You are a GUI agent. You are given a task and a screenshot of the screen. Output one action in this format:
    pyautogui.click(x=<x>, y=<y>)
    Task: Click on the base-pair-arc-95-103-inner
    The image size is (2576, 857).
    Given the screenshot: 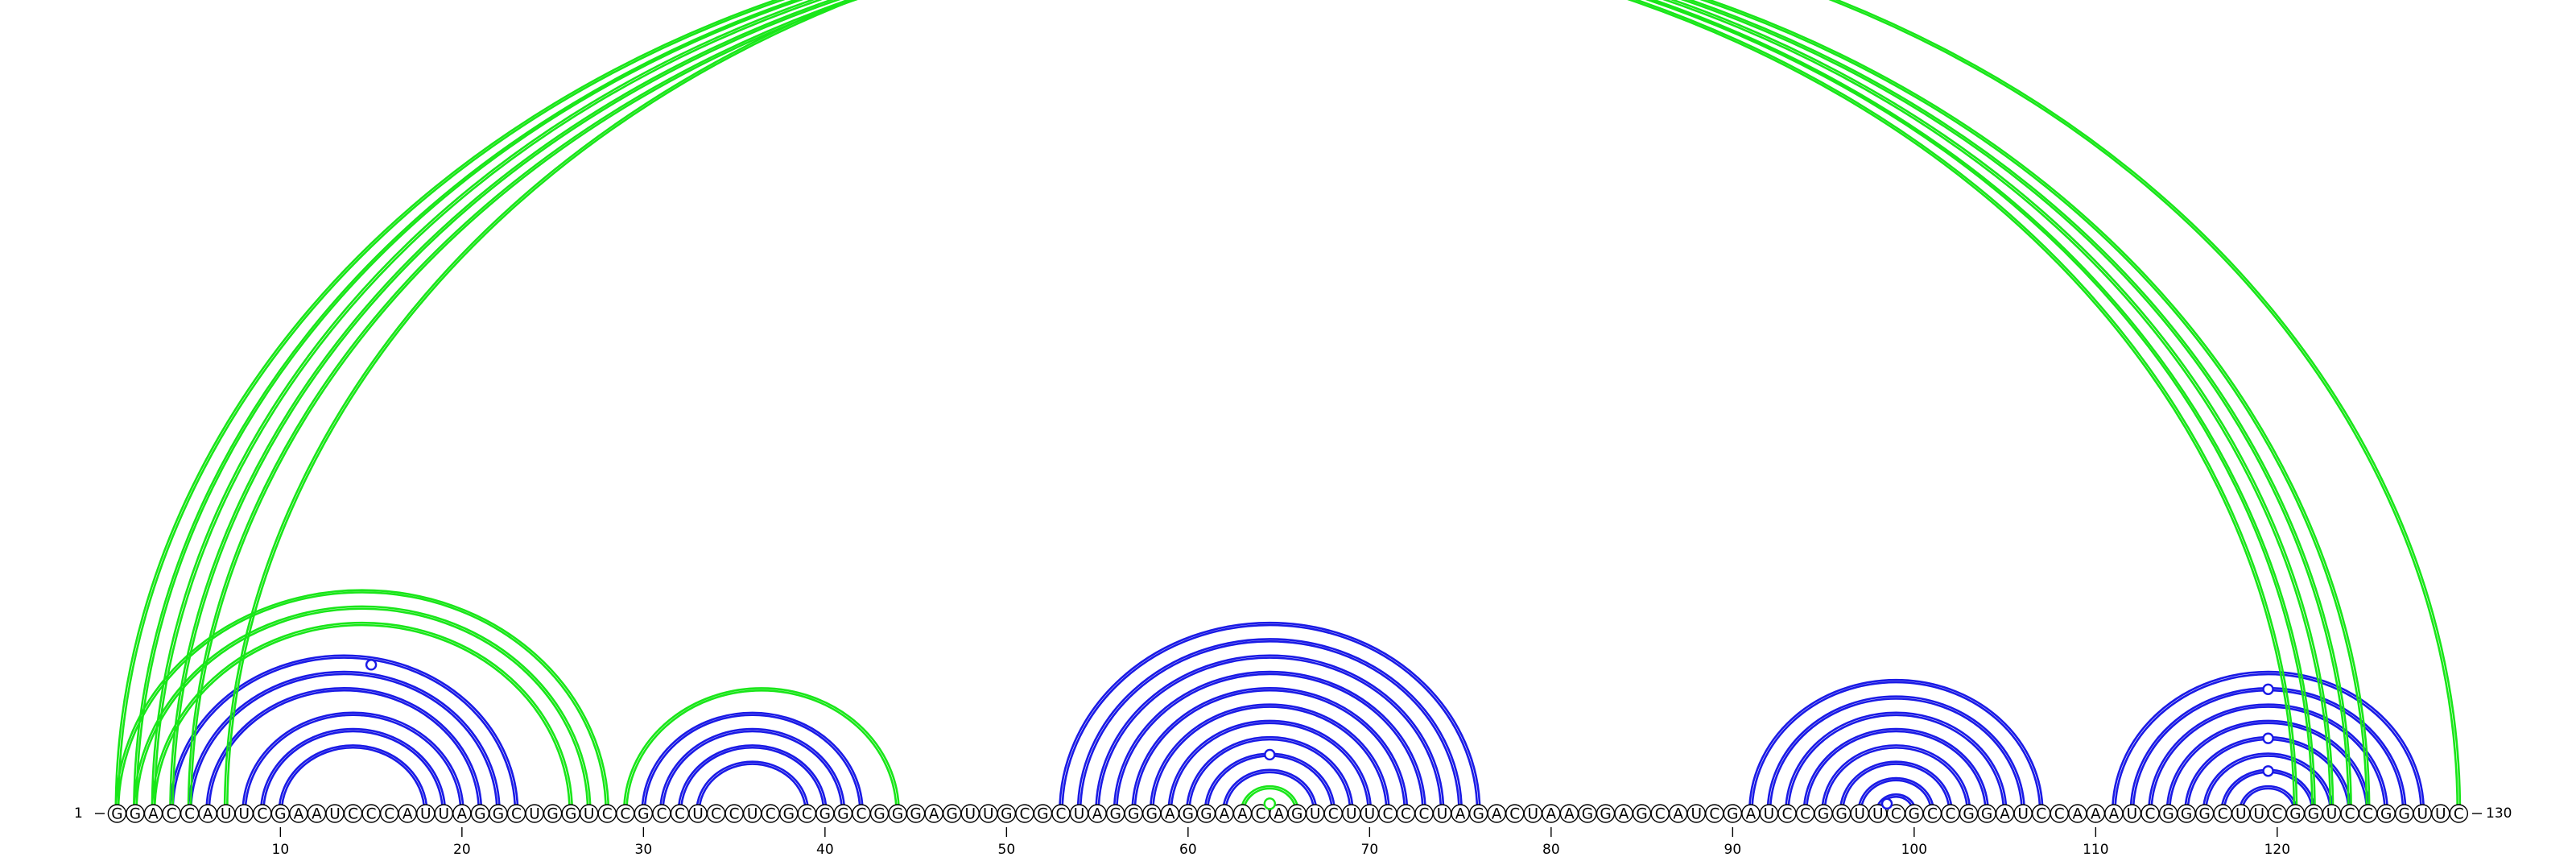 What is the action you would take?
    pyautogui.click(x=1896, y=778)
    